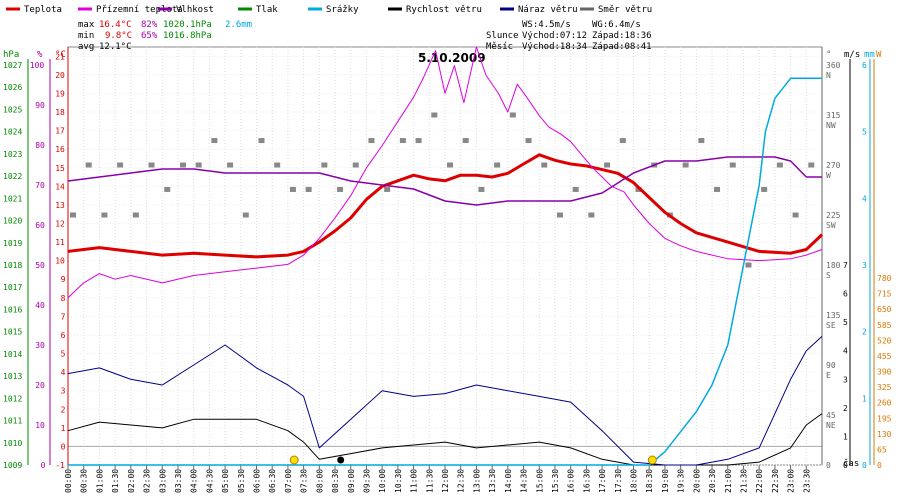 This screenshot has height=500, width=900. I want to click on hpa-tick-label: 1014, so click(12, 354).